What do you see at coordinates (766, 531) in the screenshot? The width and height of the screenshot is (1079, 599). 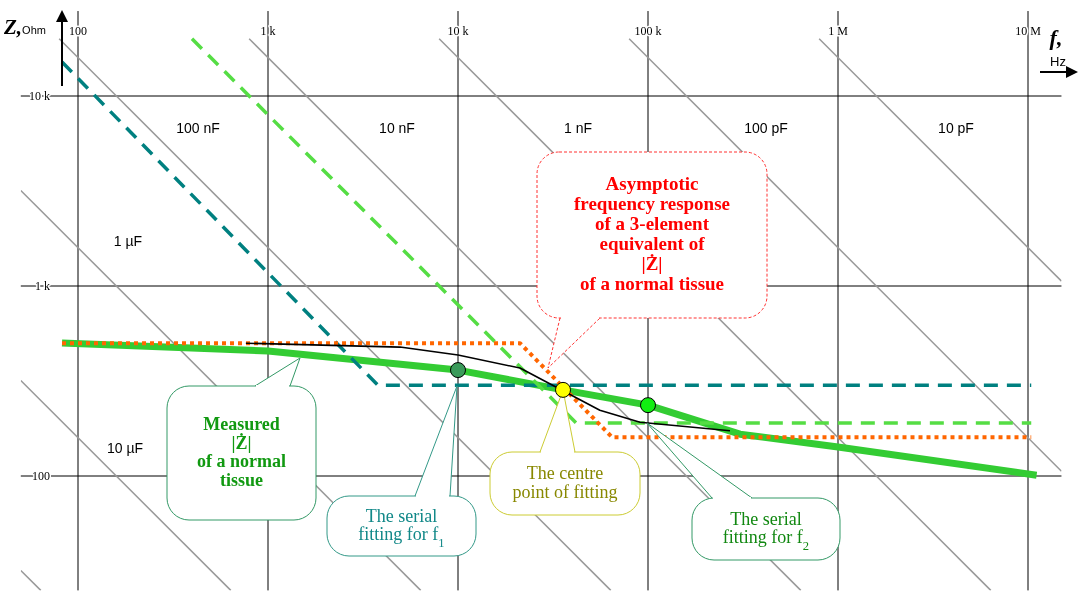 I see `annotation: The serial fitting for f$_{2}$` at bounding box center [766, 531].